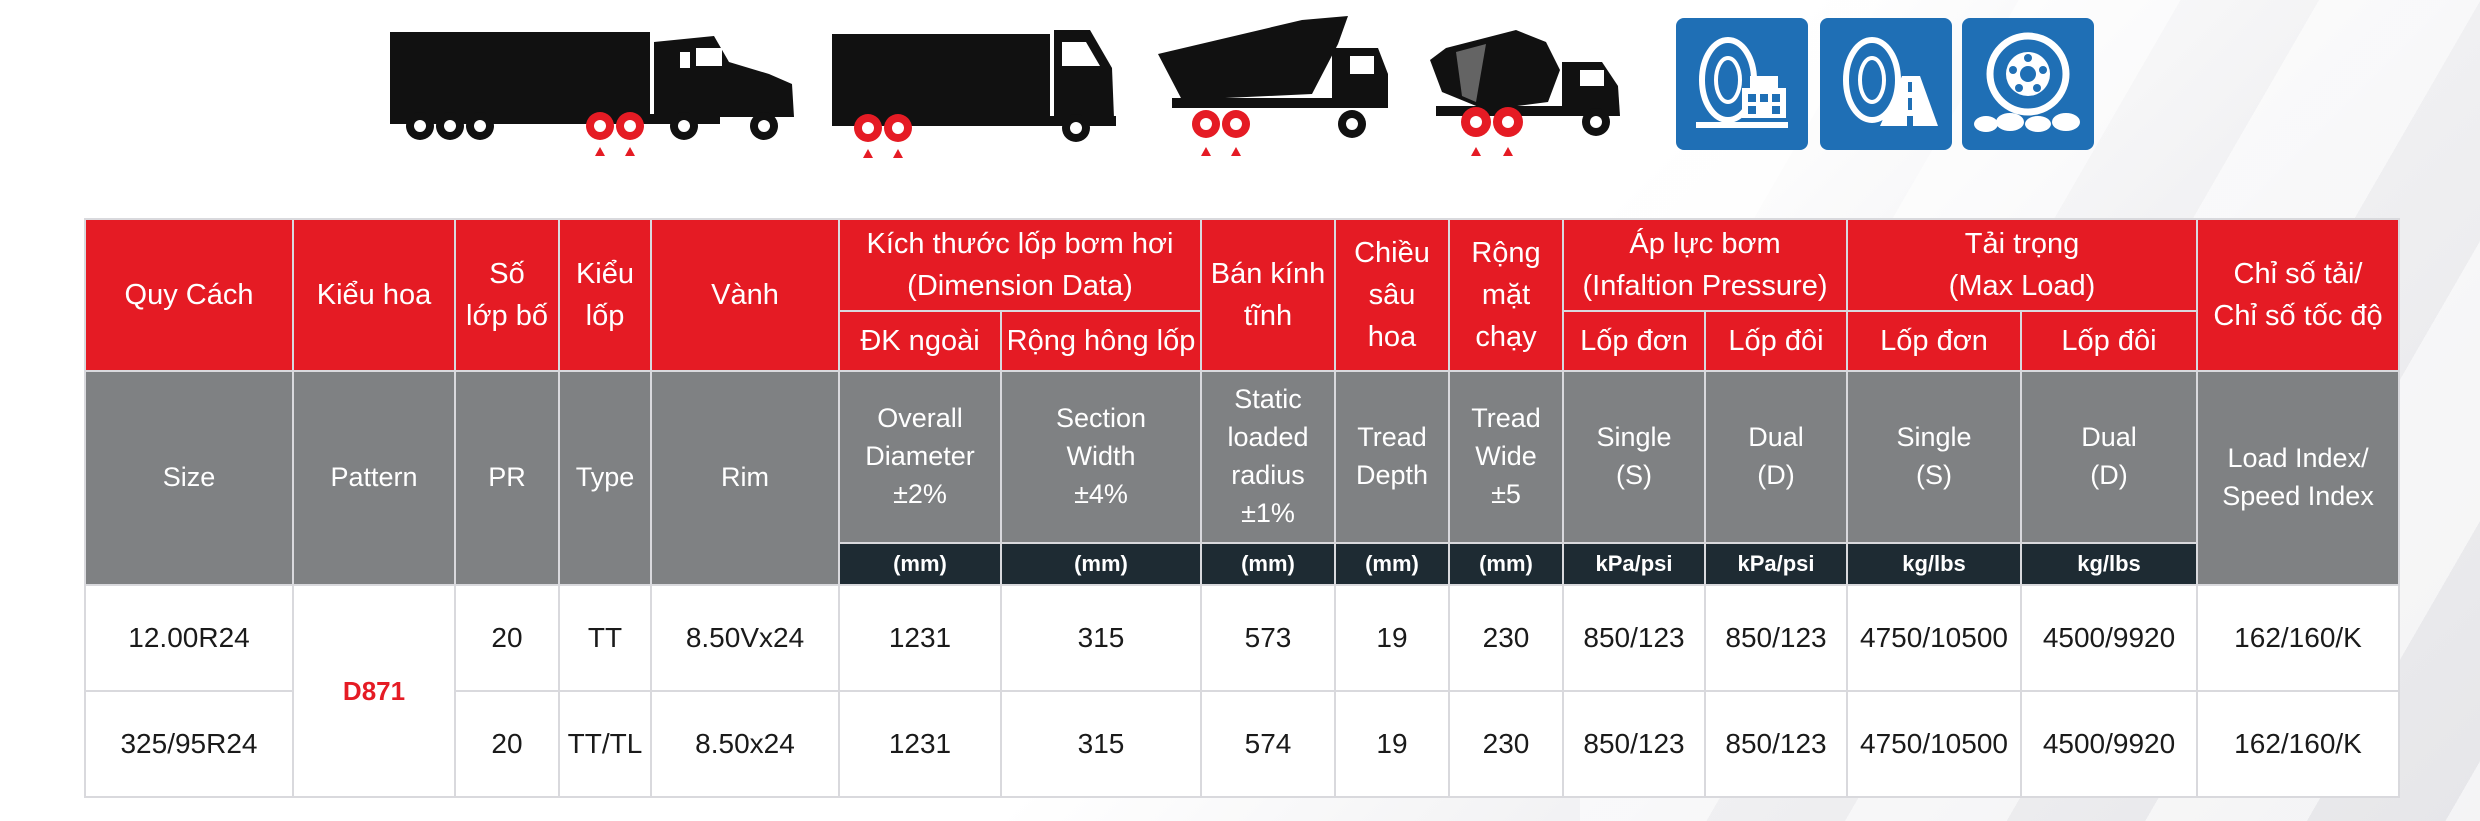 Image resolution: width=2480 pixels, height=821 pixels. What do you see at coordinates (1634, 564) in the screenshot?
I see `unit-pressure-single: kPa/psi` at bounding box center [1634, 564].